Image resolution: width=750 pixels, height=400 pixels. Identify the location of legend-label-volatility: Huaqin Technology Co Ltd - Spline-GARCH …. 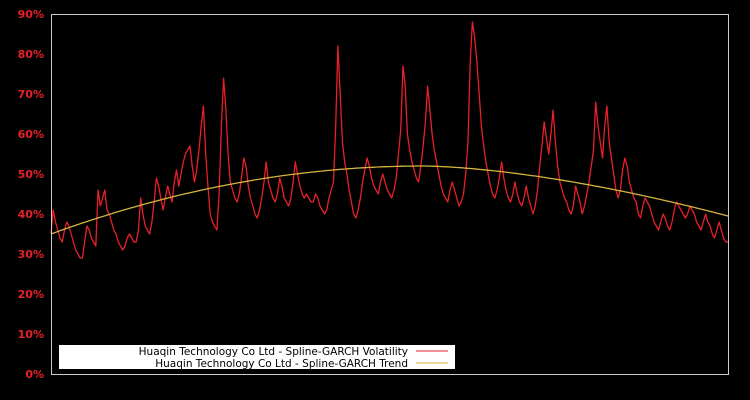
(273, 352).